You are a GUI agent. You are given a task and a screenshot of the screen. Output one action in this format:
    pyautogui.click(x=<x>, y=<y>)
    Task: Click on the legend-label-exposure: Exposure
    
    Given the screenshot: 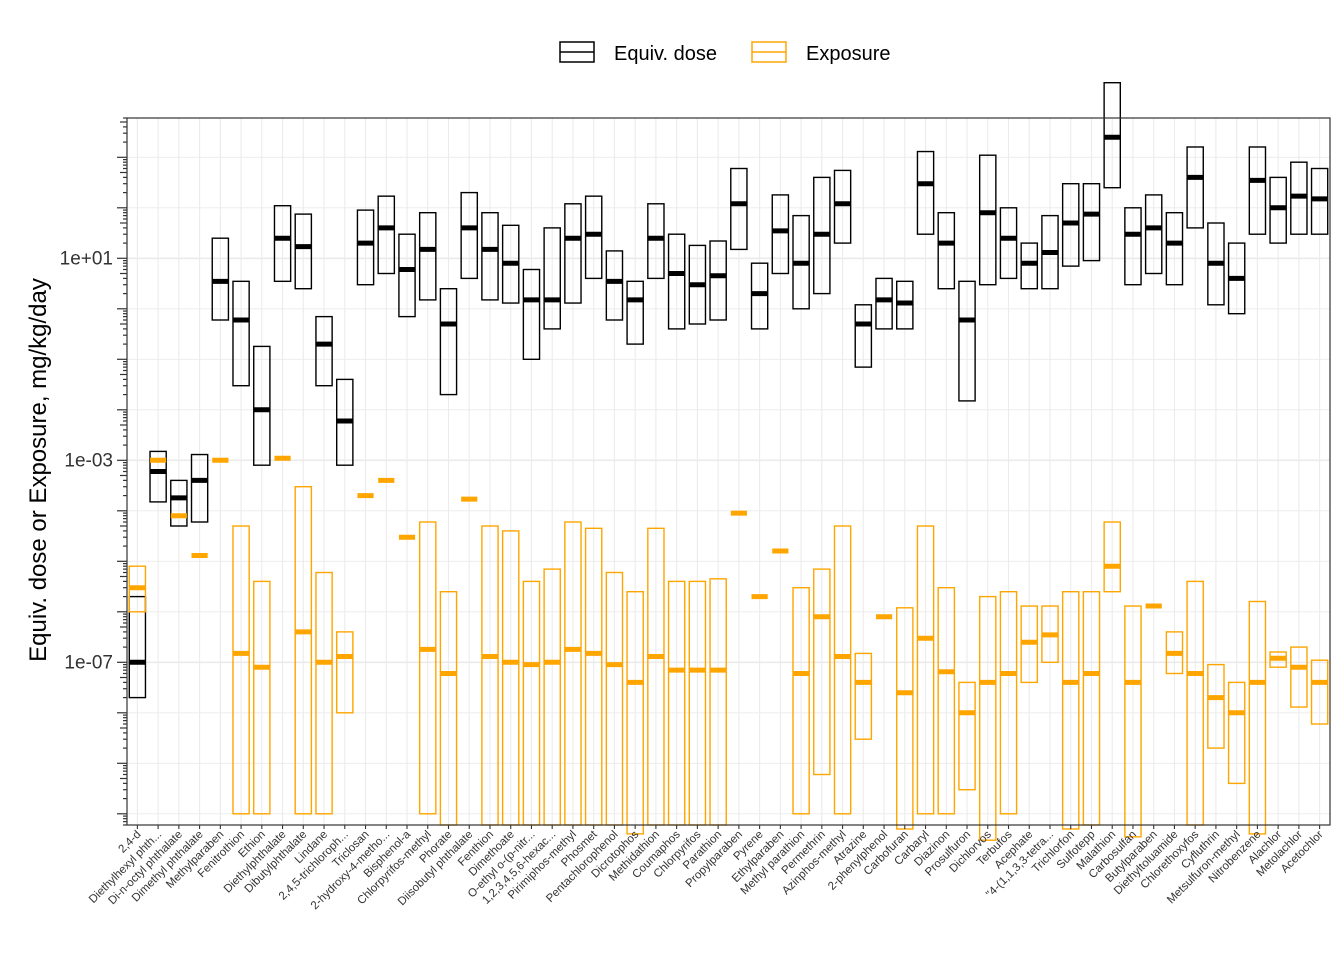 What is the action you would take?
    pyautogui.click(x=848, y=54)
    